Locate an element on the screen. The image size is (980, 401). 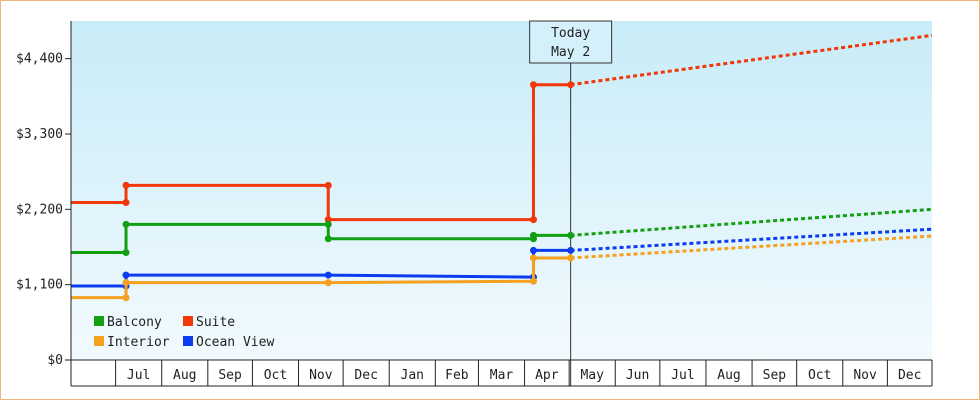
today-date-label: May 2 is located at coordinates (570, 52).